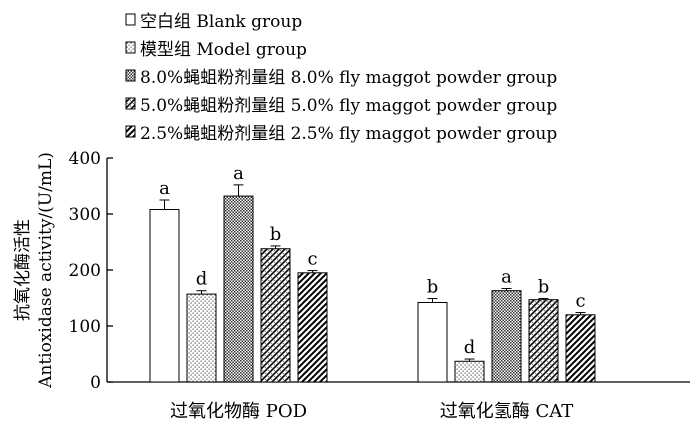 This screenshot has height=429, width=700. What do you see at coordinates (23, 270) in the screenshot?
I see `y-axis-title-cn: 抗氧化酶活性` at bounding box center [23, 270].